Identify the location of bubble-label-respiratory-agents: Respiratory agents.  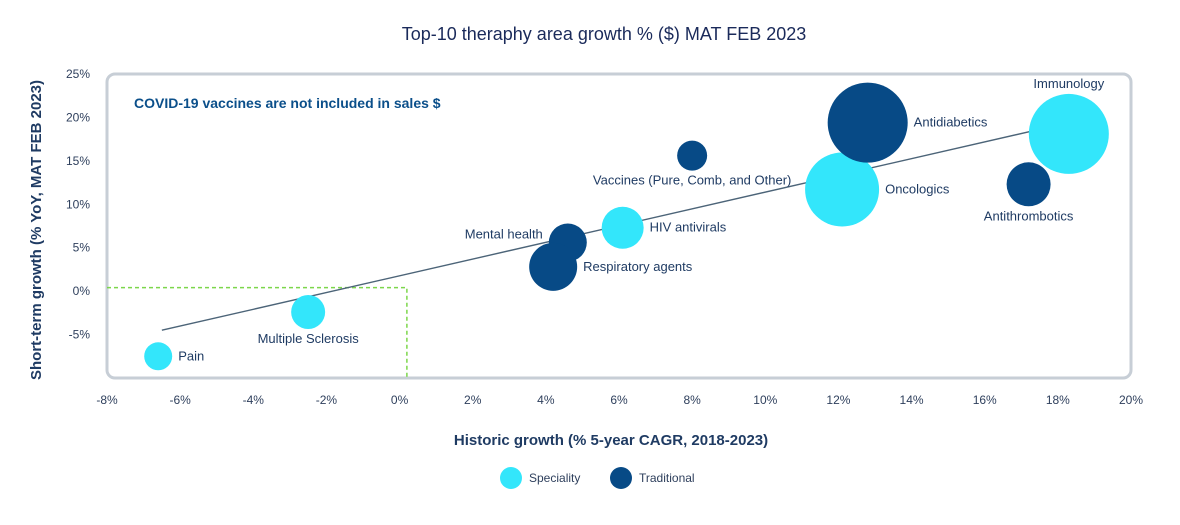
(638, 266).